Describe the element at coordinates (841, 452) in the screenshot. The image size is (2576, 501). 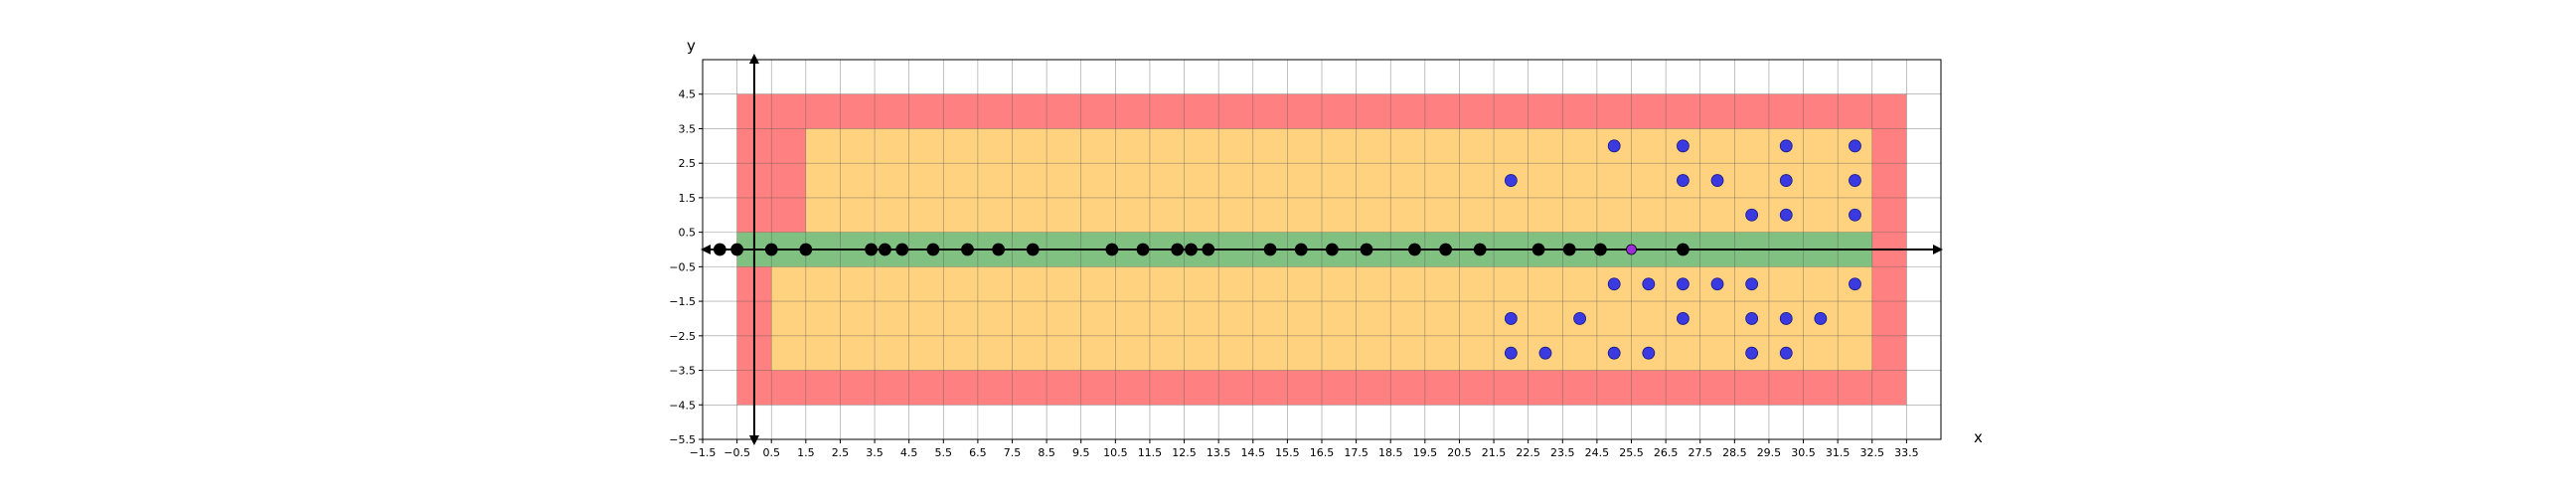
I see `x-tick-label: 2.5` at that location.